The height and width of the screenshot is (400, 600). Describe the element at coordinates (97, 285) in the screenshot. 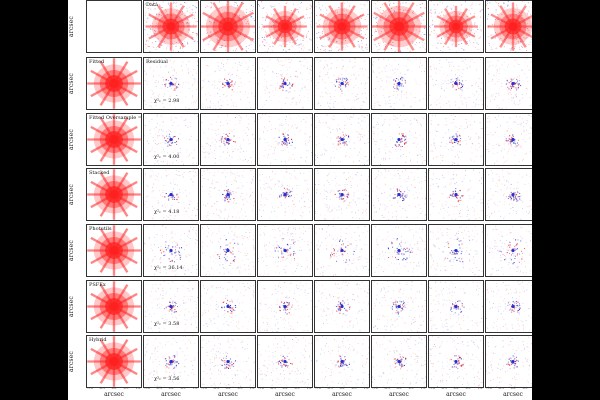

I see `model-label: PSFEx` at that location.